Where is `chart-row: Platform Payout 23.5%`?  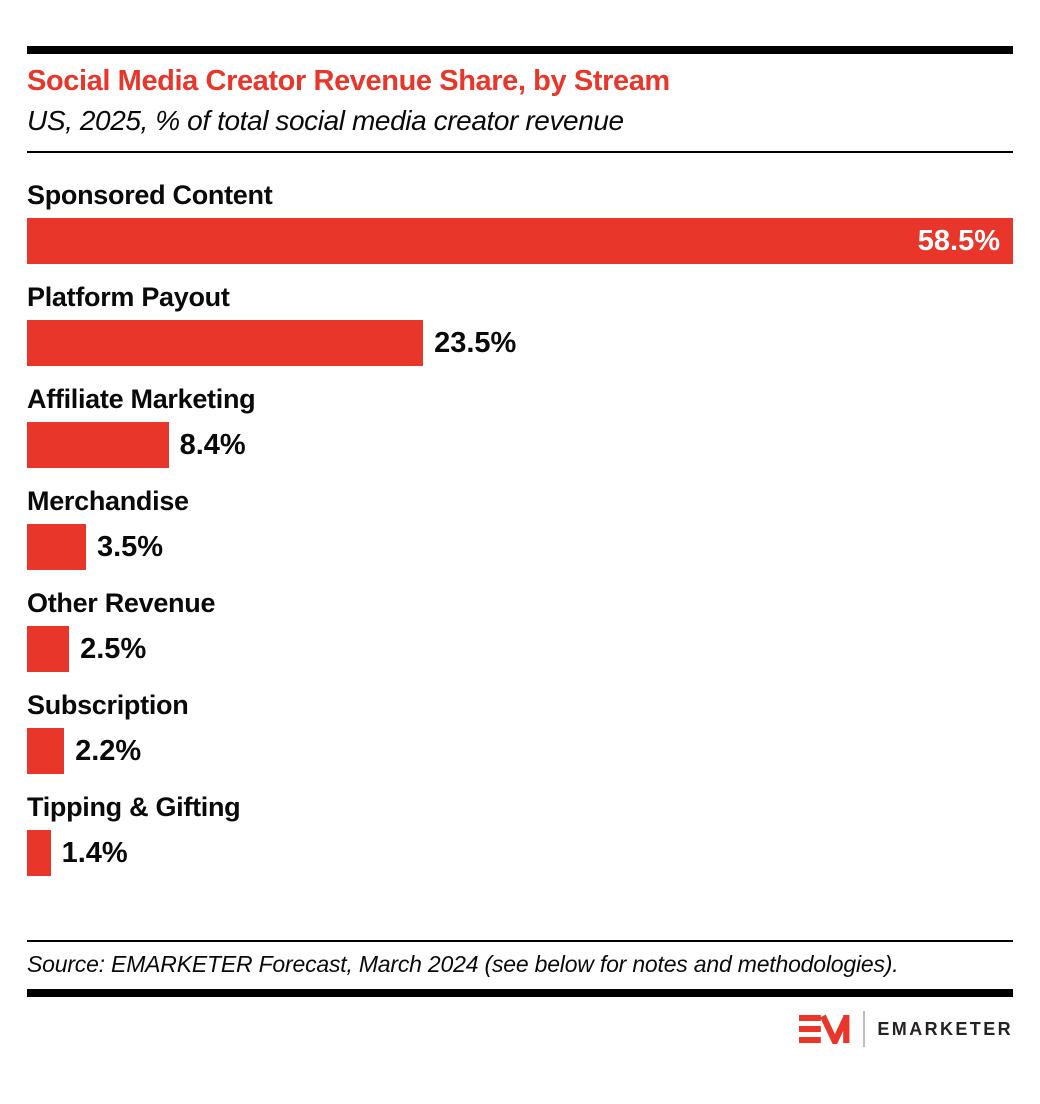
chart-row: Platform Payout 23.5% is located at coordinates (520, 324).